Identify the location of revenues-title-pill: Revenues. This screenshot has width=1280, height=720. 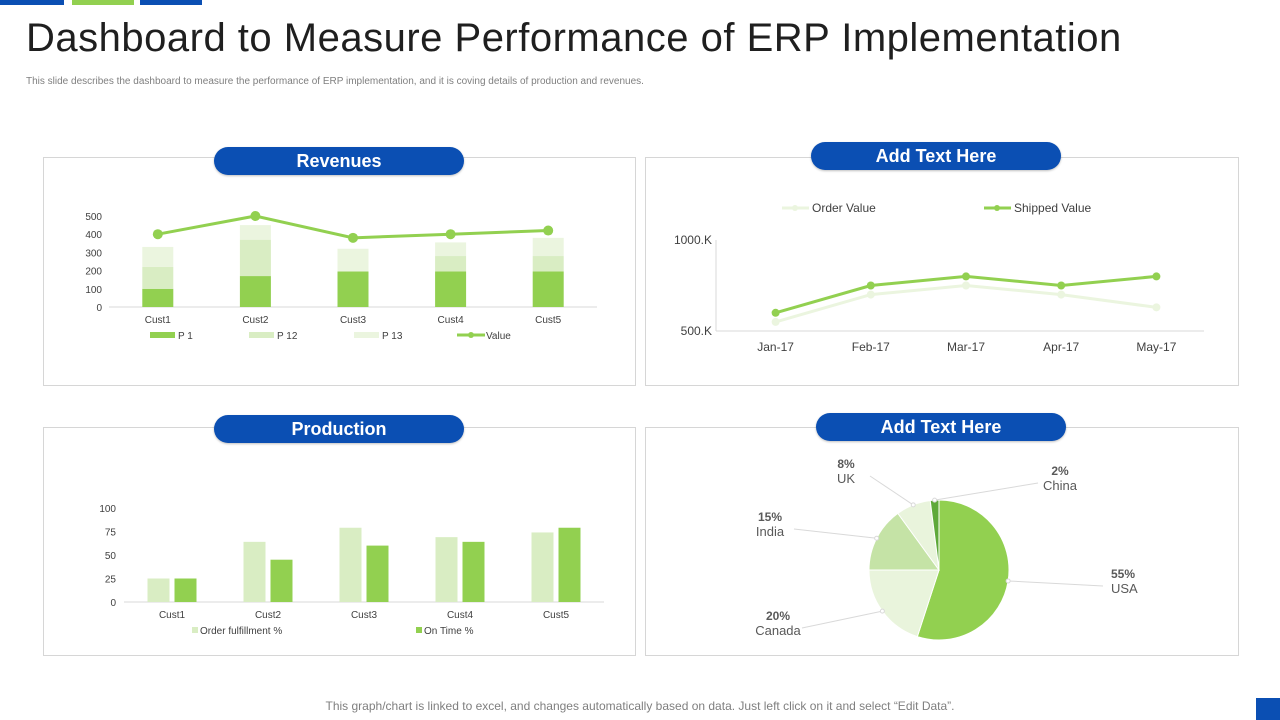
(339, 161).